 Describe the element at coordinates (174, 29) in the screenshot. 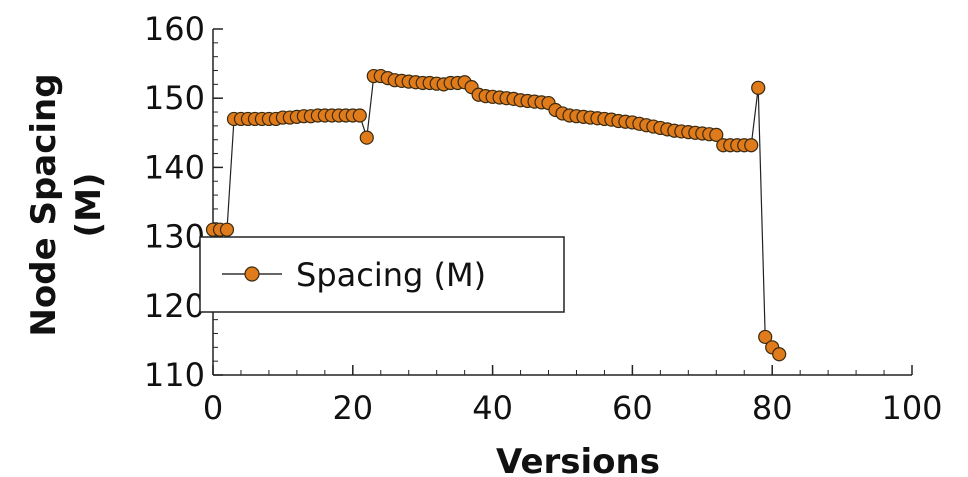

I see `y-tick-label: 160` at that location.